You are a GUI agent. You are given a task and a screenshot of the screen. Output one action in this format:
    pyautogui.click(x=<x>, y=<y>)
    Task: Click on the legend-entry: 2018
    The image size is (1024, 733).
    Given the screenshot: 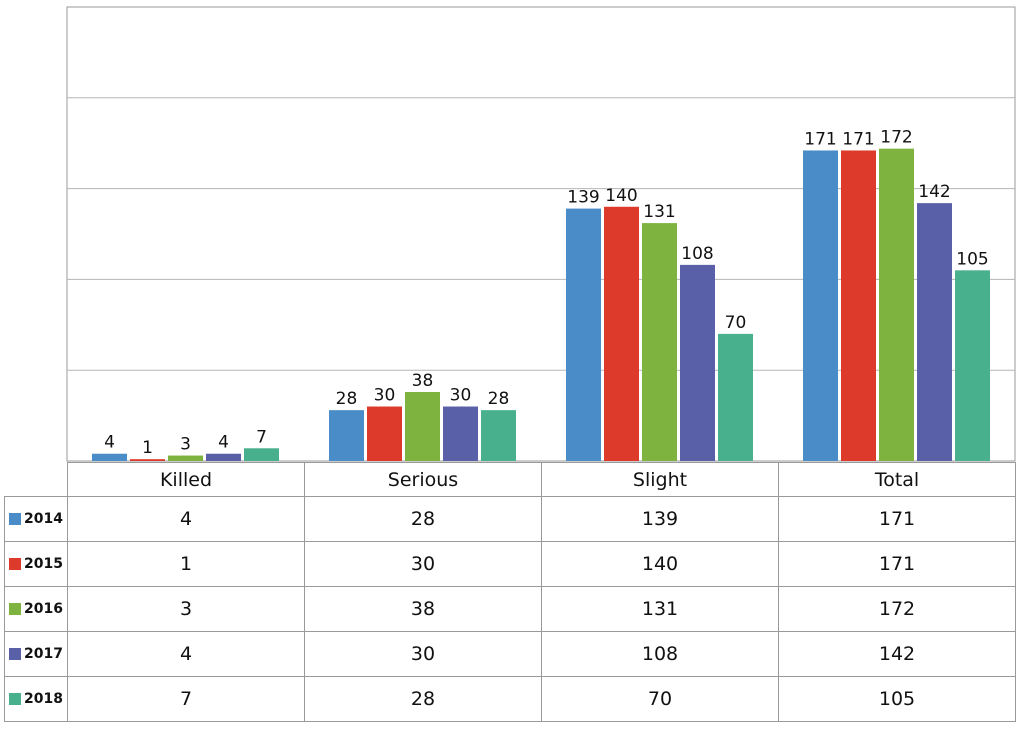 What is the action you would take?
    pyautogui.click(x=36, y=699)
    